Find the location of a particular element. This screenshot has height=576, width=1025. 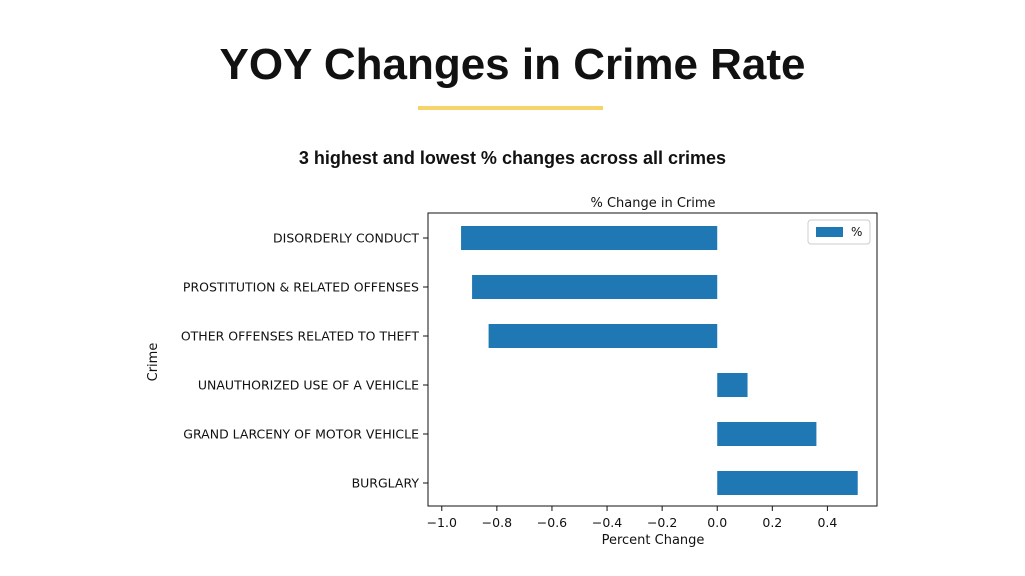

x-tick-label: −1.0 is located at coordinates (442, 522).